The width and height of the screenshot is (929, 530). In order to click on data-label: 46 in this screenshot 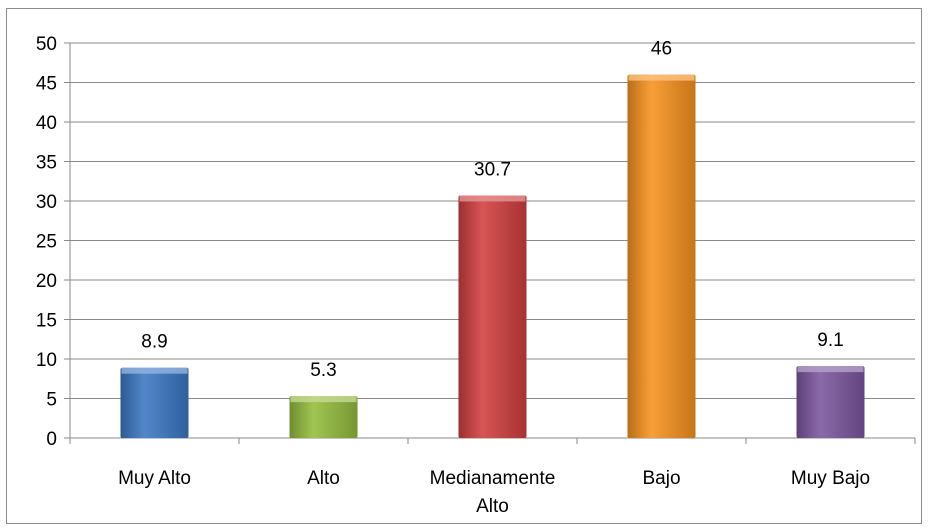, I will do `click(661, 49)`.